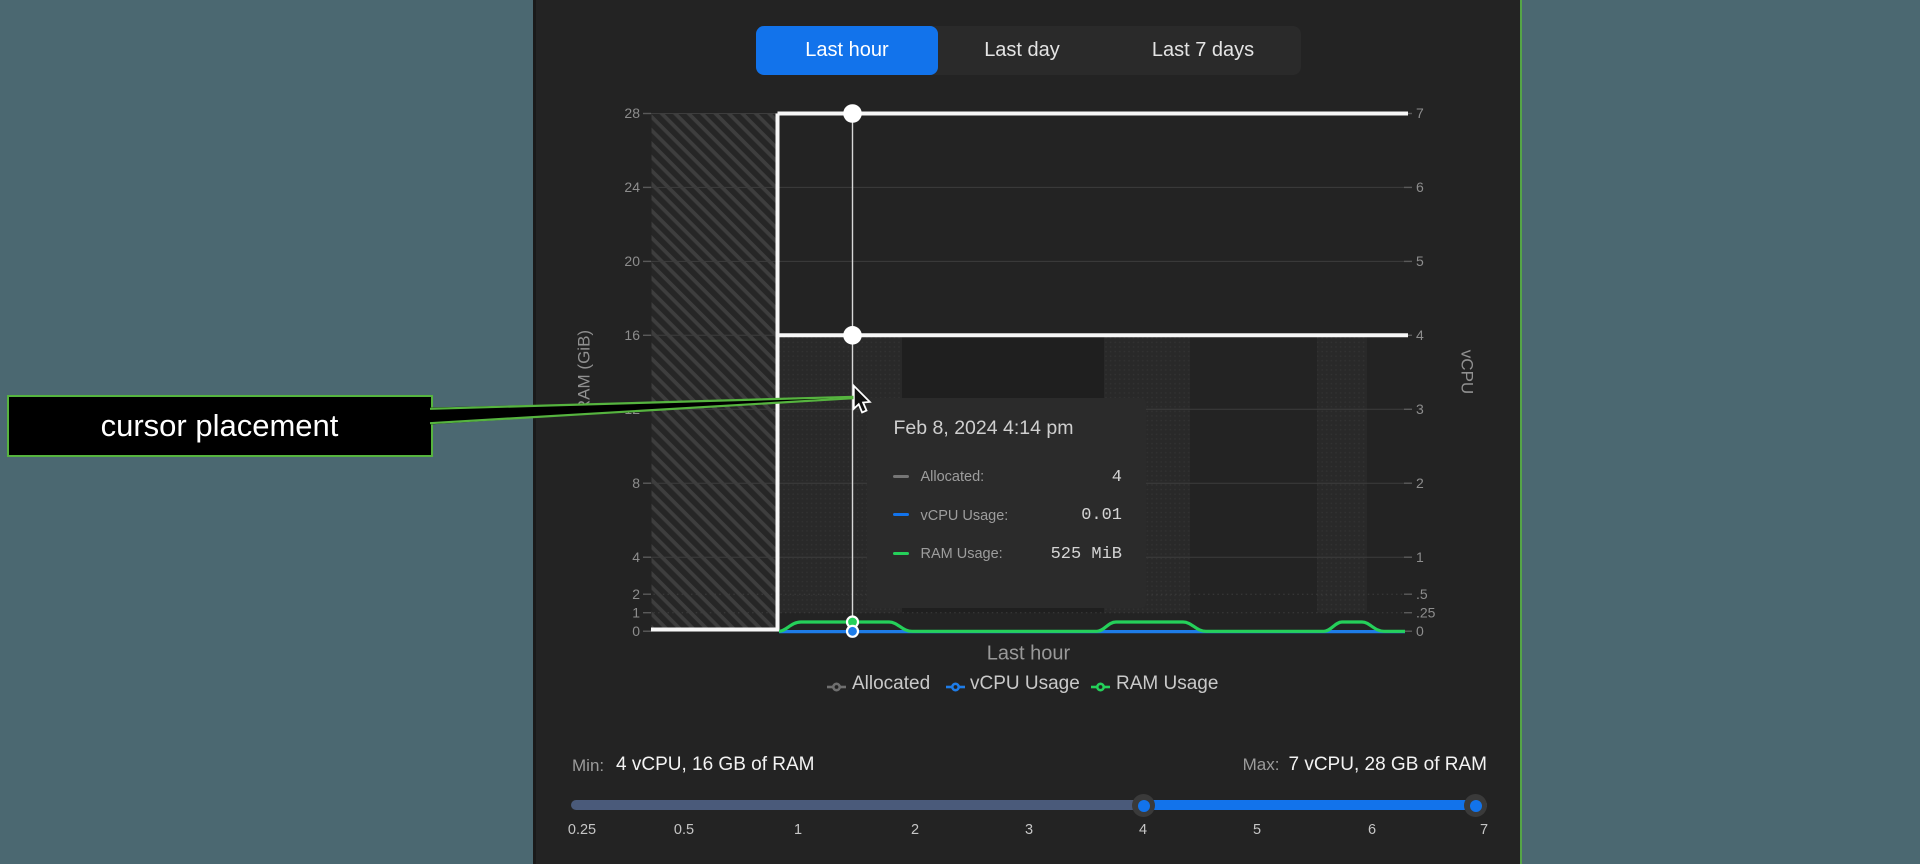 The image size is (1920, 864). I want to click on svg-text: 24, so click(632, 187).